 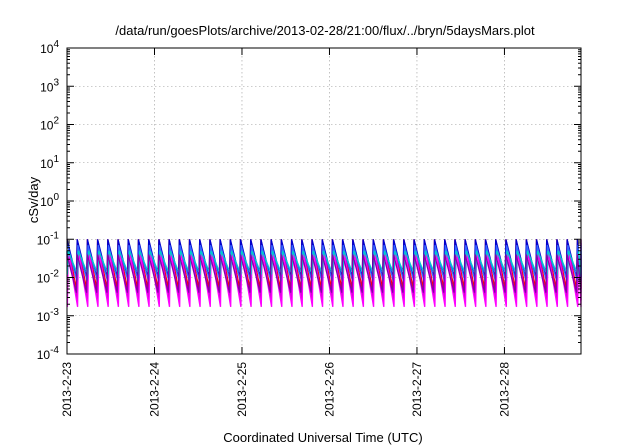 What do you see at coordinates (54, 274) in the screenshot?
I see `y-tick-exponent: -2` at bounding box center [54, 274].